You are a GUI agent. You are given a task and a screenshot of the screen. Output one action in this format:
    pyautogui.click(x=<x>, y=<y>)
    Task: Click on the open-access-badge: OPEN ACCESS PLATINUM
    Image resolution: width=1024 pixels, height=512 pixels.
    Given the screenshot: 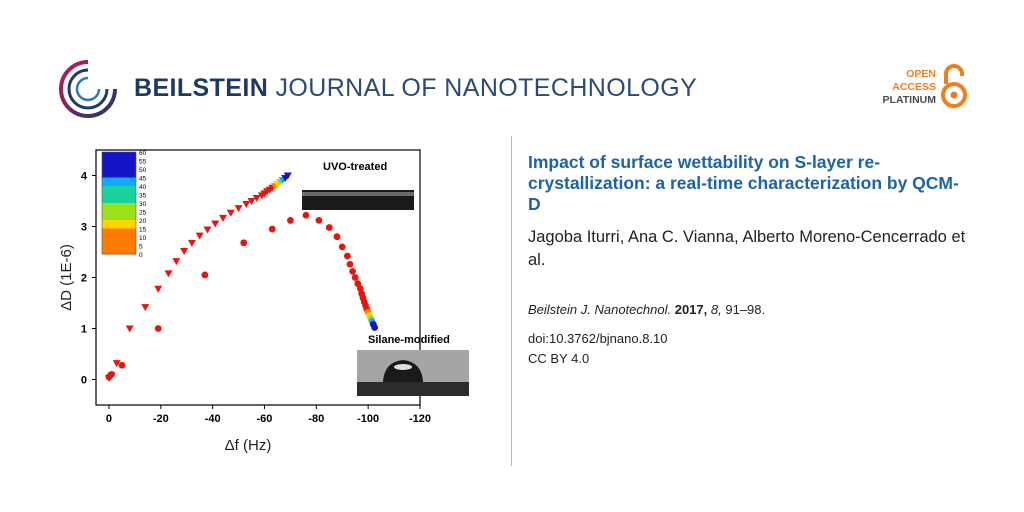 What is the action you would take?
    pyautogui.click(x=909, y=87)
    